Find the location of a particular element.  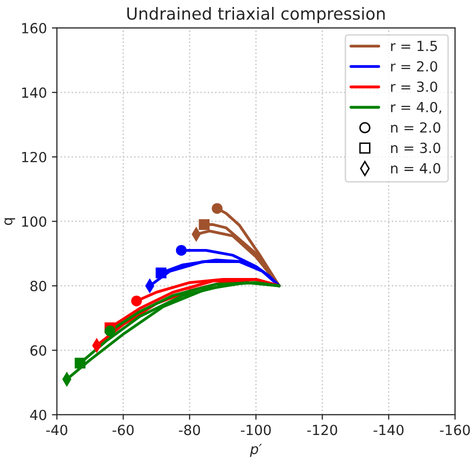

x-tick-label: -40 is located at coordinates (57, 430).